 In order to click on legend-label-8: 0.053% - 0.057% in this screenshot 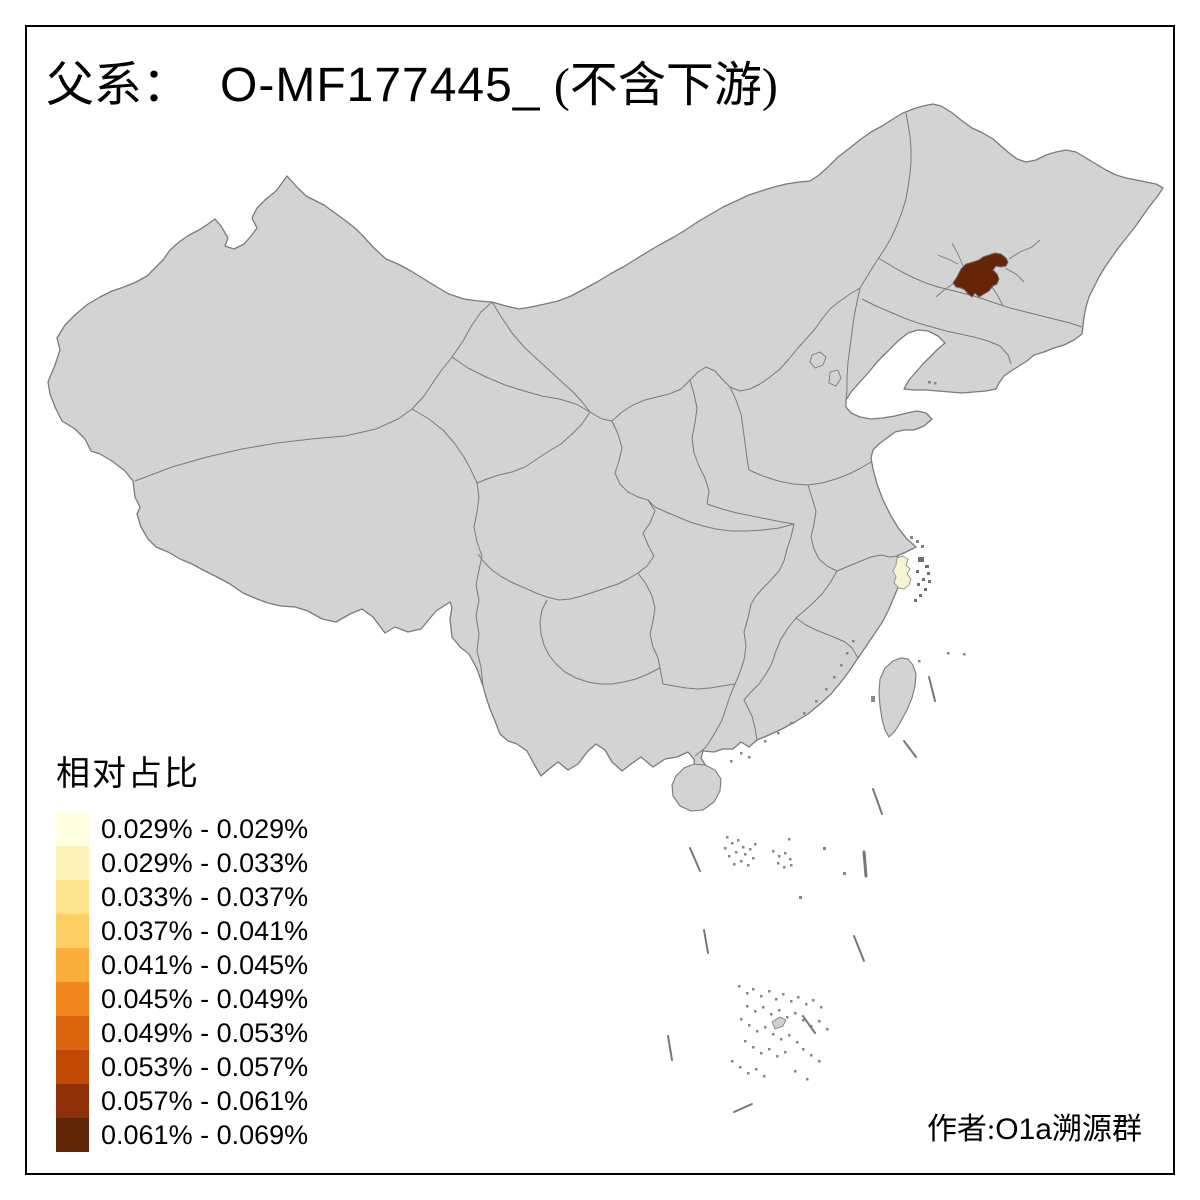, I will do `click(205, 1066)`.